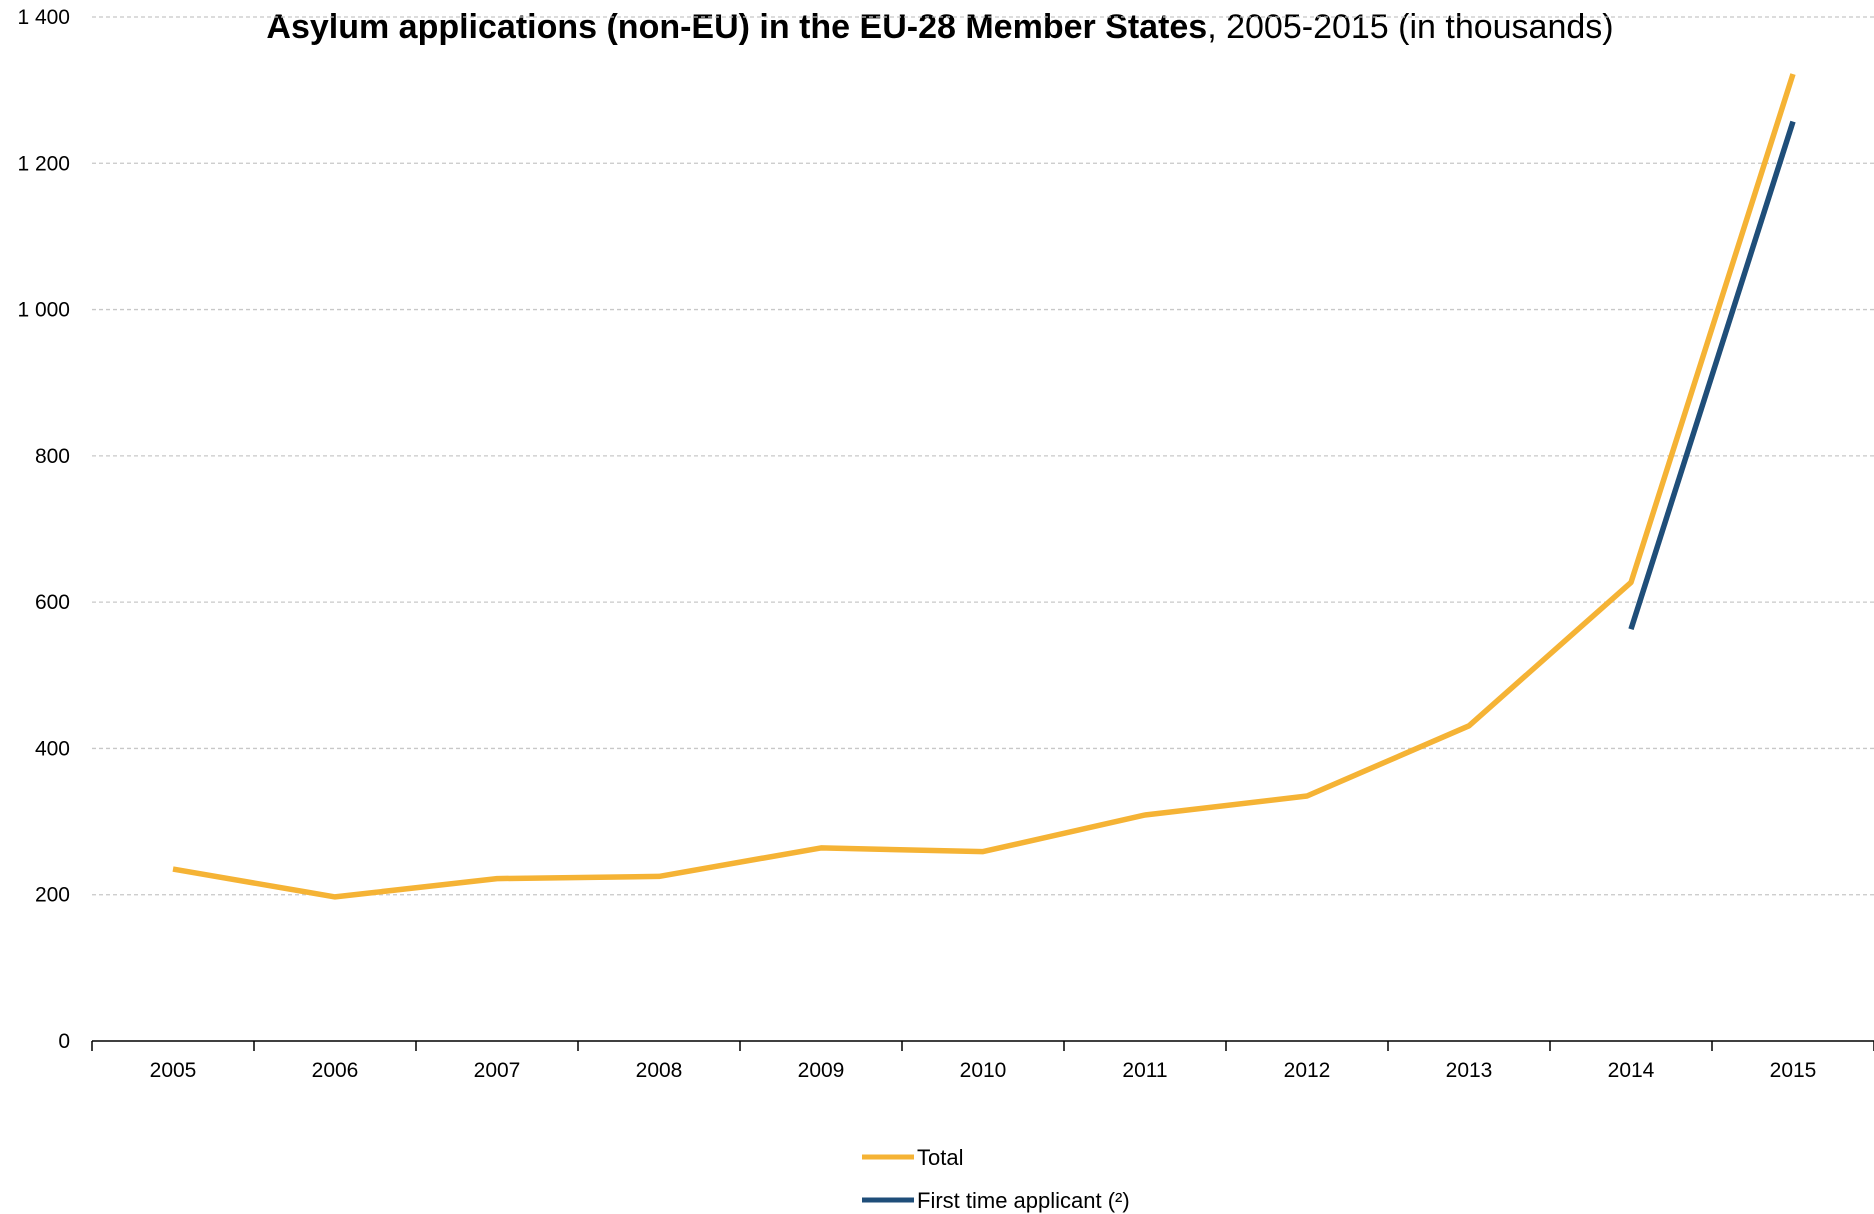 Image resolution: width=1874 pixels, height=1214 pixels. What do you see at coordinates (996, 1179) in the screenshot?
I see `legend: Total First time applicant (²)` at bounding box center [996, 1179].